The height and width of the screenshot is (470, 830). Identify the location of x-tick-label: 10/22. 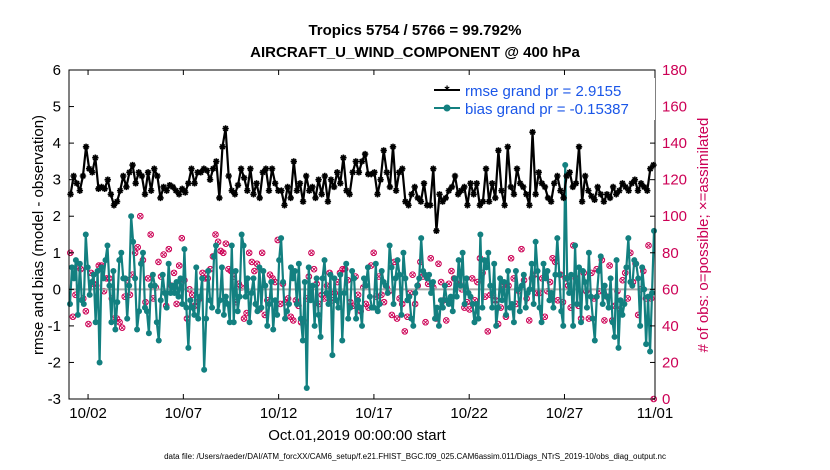
(469, 413).